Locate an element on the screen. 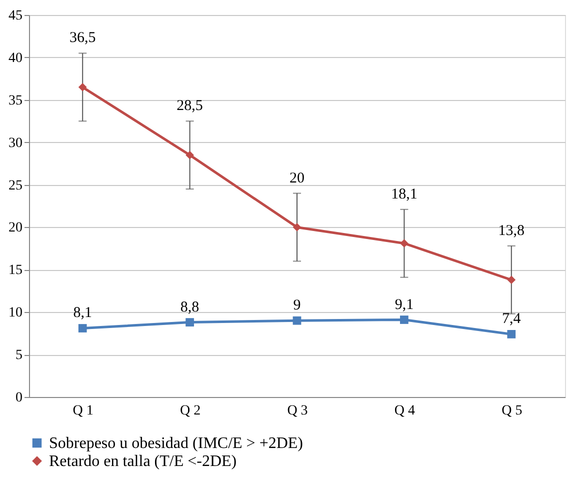 The width and height of the screenshot is (573, 477). y-tick-label: 40 is located at coordinates (15, 58).